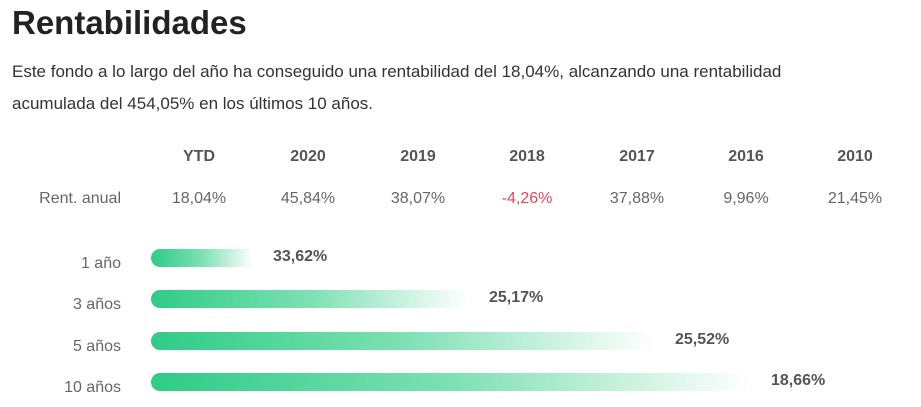 The width and height of the screenshot is (921, 407). What do you see at coordinates (308, 198) in the screenshot?
I see `table-cell: 45,84%` at bounding box center [308, 198].